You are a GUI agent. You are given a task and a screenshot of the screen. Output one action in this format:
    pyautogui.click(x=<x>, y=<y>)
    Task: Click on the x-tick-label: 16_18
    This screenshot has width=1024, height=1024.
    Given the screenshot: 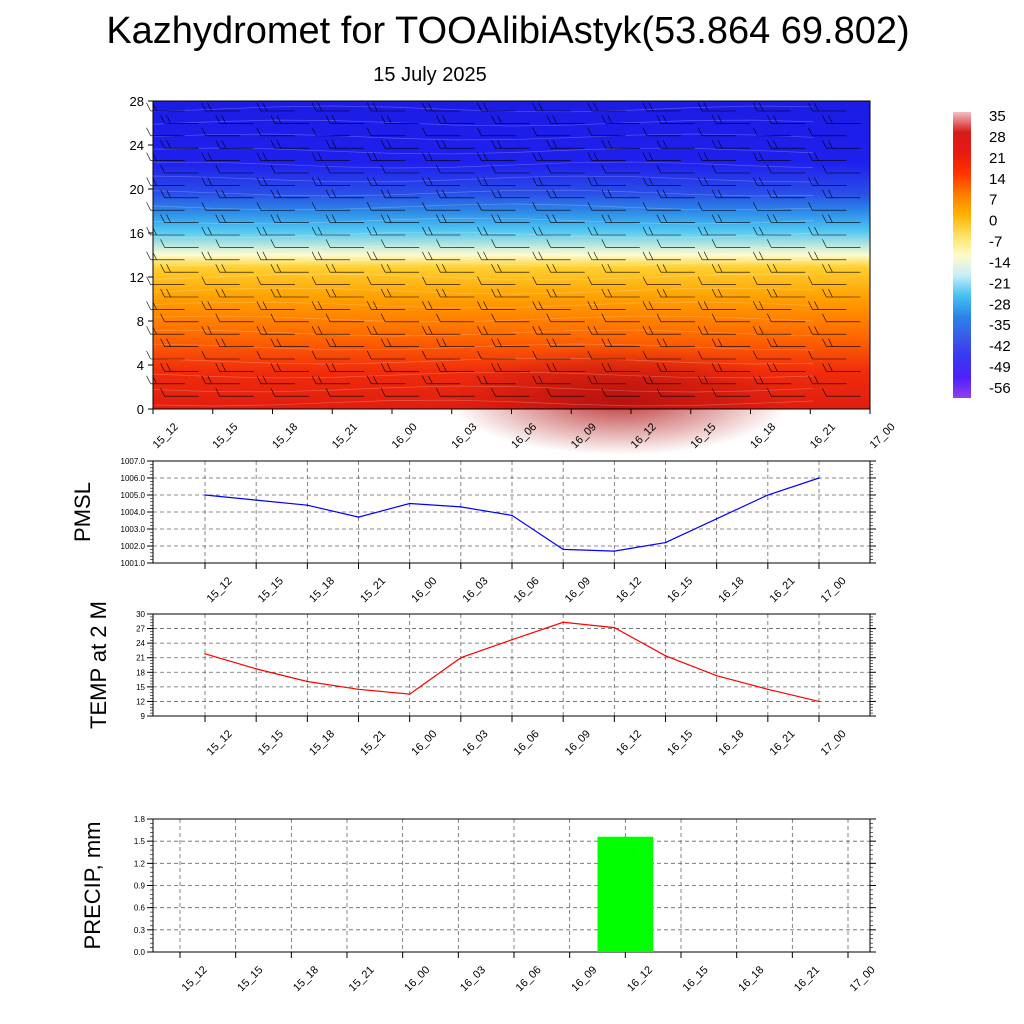 What is the action you would take?
    pyautogui.click(x=731, y=590)
    